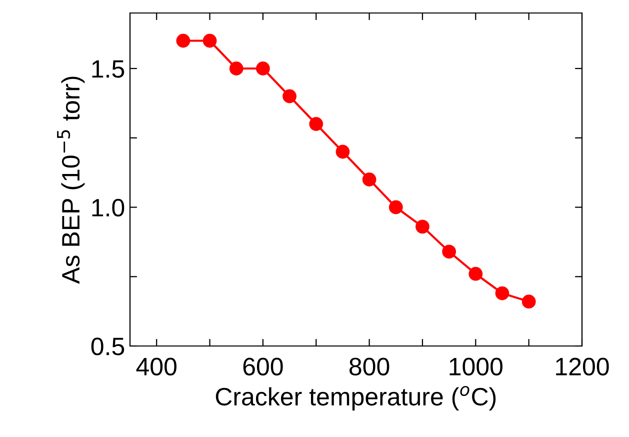  Describe the element at coordinates (108, 69) in the screenshot. I see `y-tick-label: 1.5` at that location.